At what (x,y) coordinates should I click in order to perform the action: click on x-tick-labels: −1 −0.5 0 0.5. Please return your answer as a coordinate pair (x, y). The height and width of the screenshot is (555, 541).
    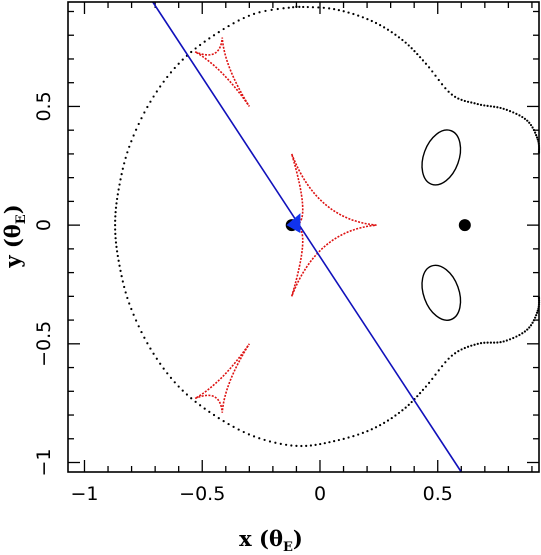
    Looking at the image, I should click on (261, 494).